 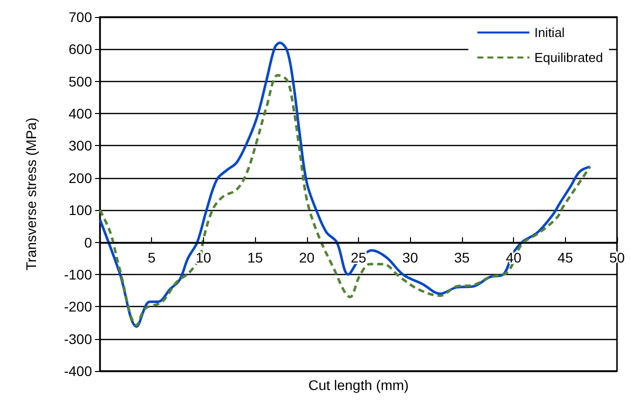 I want to click on y-tick-label: -200, so click(x=78, y=306).